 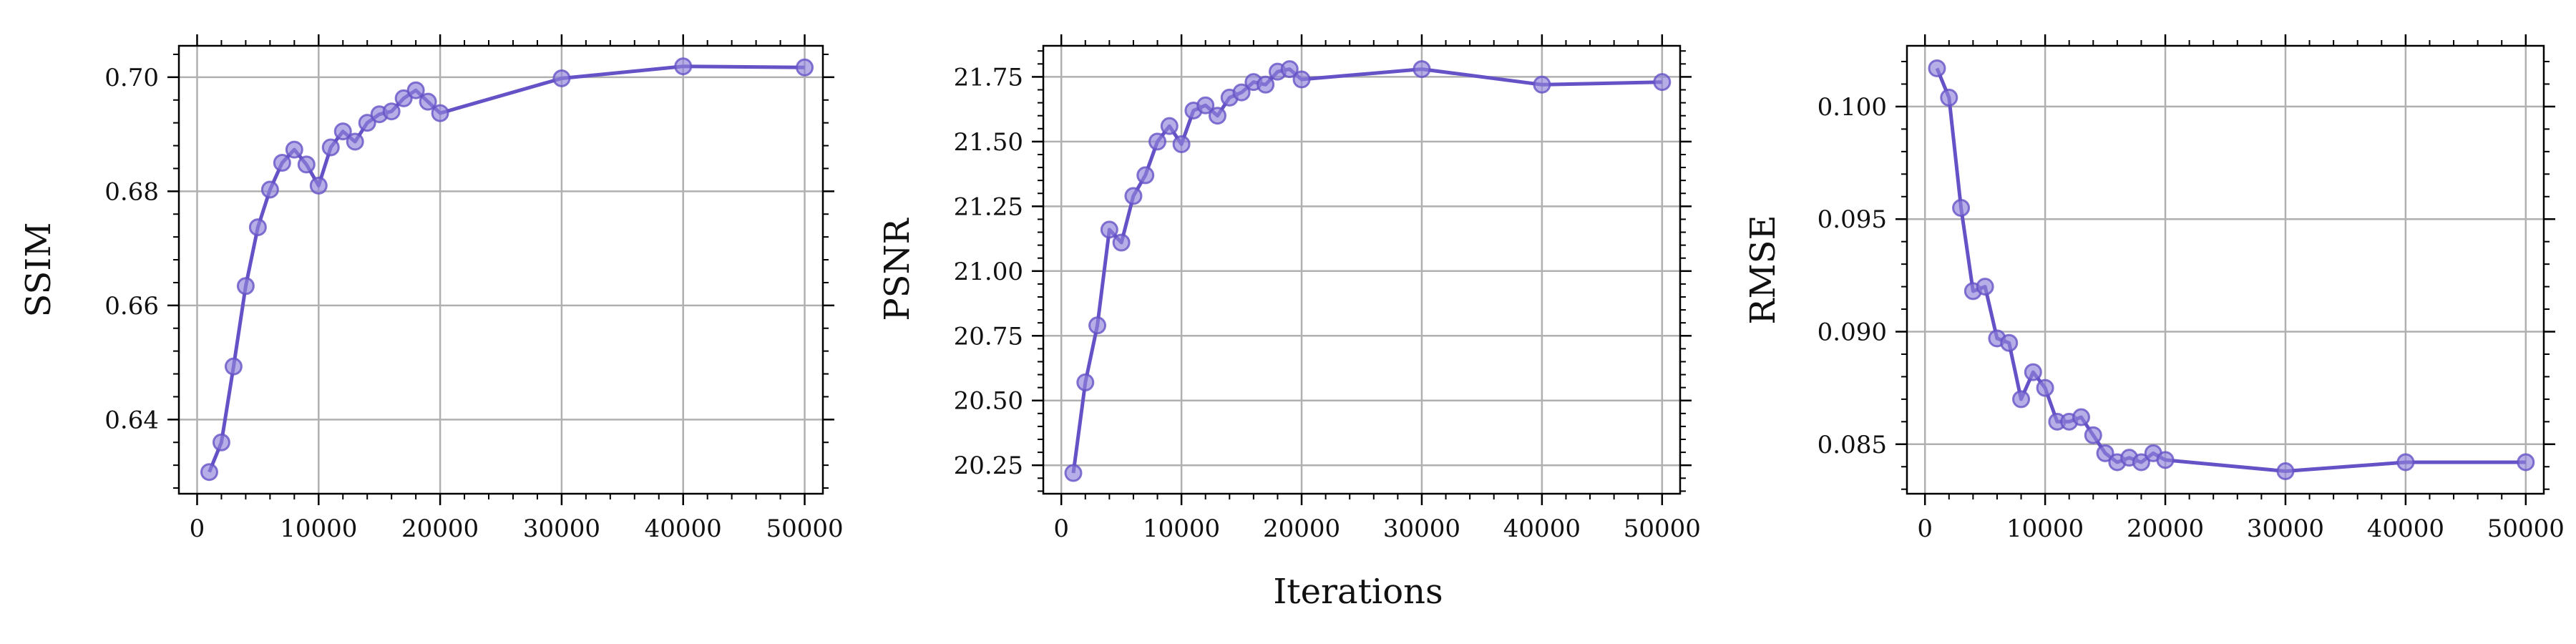 What do you see at coordinates (131, 306) in the screenshot?
I see `ssim-y-tick-label: 0.66` at bounding box center [131, 306].